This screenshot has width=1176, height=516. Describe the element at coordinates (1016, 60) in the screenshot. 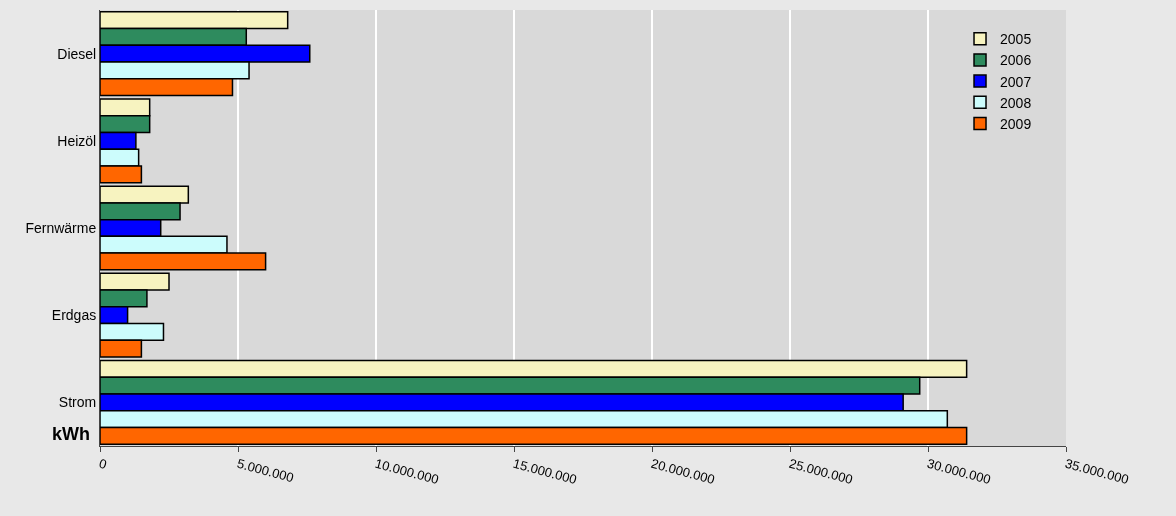

I see `legend-label: 2006` at that location.